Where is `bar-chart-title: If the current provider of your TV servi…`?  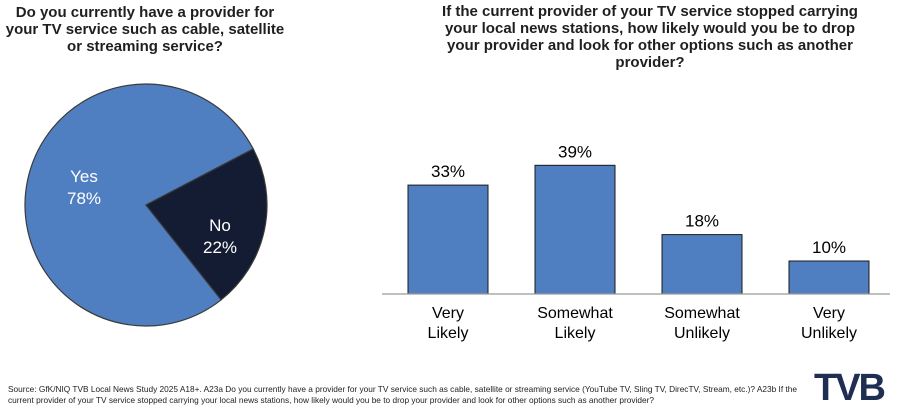
bar-chart-title: If the current provider of your TV servi… is located at coordinates (650, 37).